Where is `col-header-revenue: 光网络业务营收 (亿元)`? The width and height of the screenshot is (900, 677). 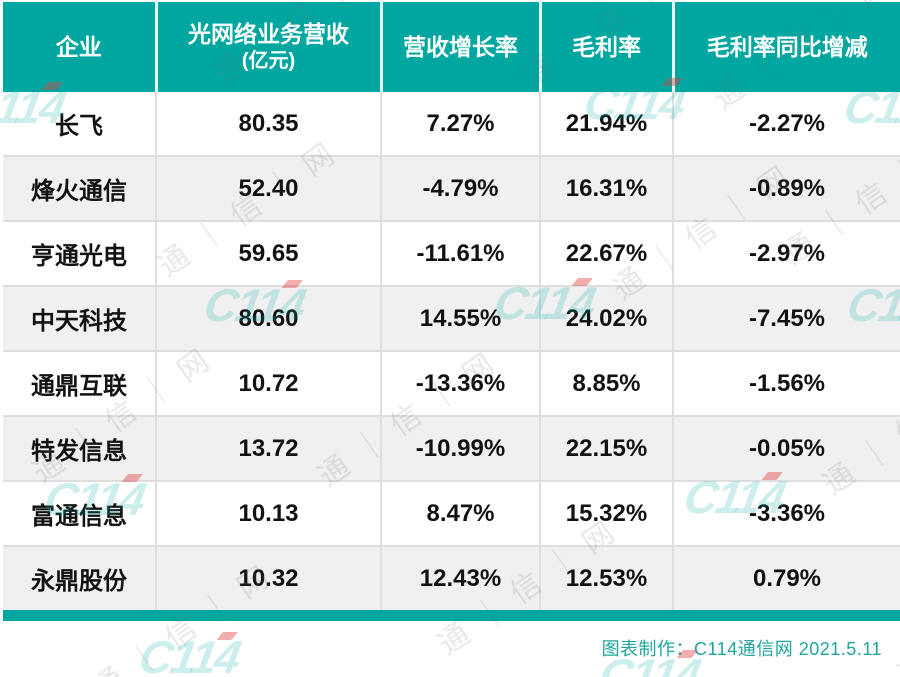
col-header-revenue: 光网络业务营收 (亿元) is located at coordinates (269, 47).